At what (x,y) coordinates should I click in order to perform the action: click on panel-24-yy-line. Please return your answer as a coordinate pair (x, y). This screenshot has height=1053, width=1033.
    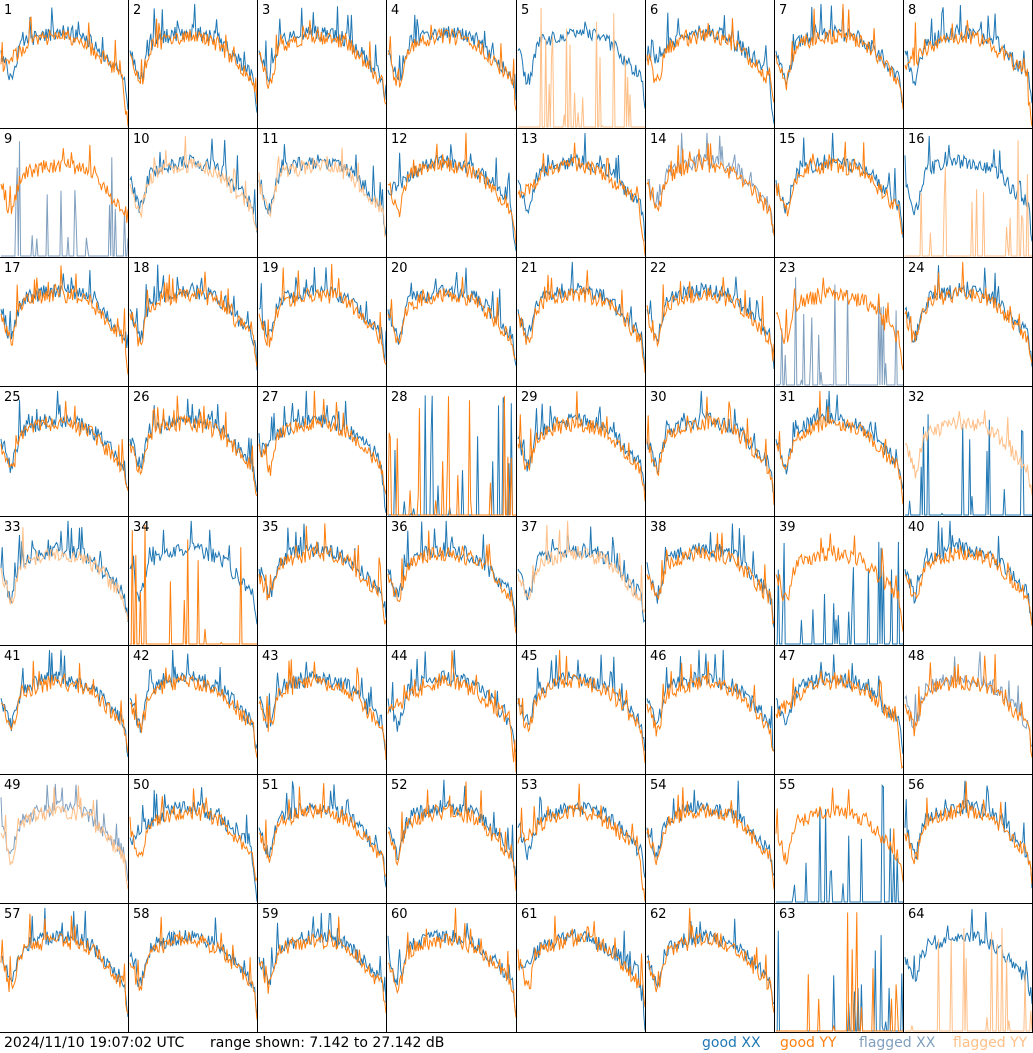
    Looking at the image, I should click on (968, 312).